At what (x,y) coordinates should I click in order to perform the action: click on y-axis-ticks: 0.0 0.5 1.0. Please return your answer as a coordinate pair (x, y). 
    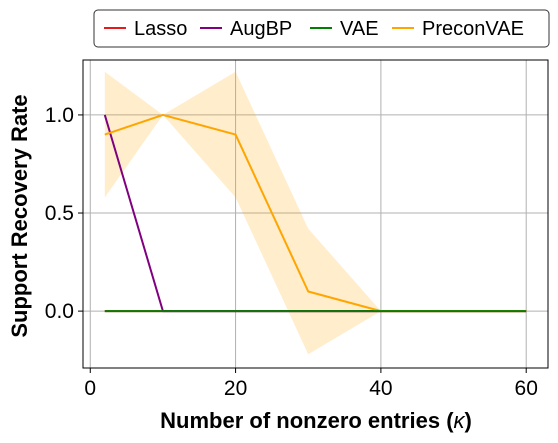
    Looking at the image, I should click on (64, 213).